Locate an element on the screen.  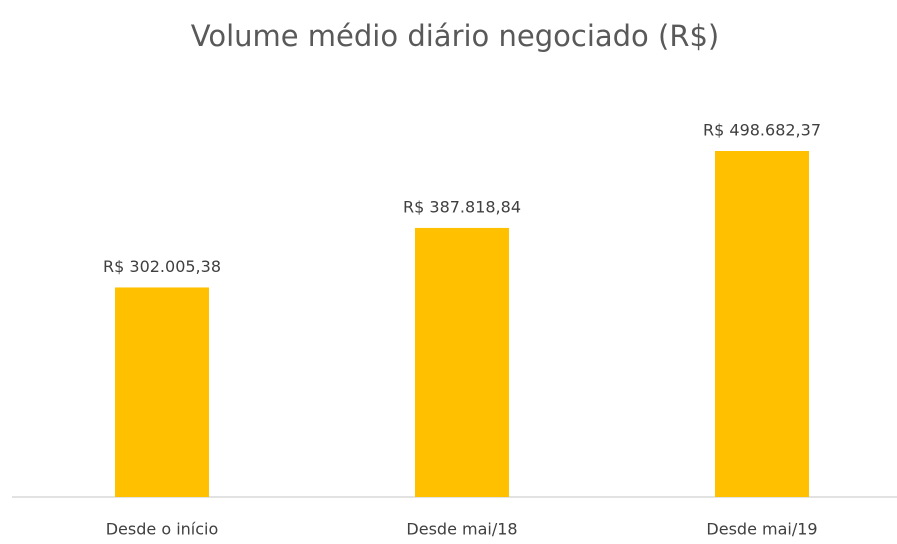
data-label: R$ 302.005,38 is located at coordinates (162, 266).